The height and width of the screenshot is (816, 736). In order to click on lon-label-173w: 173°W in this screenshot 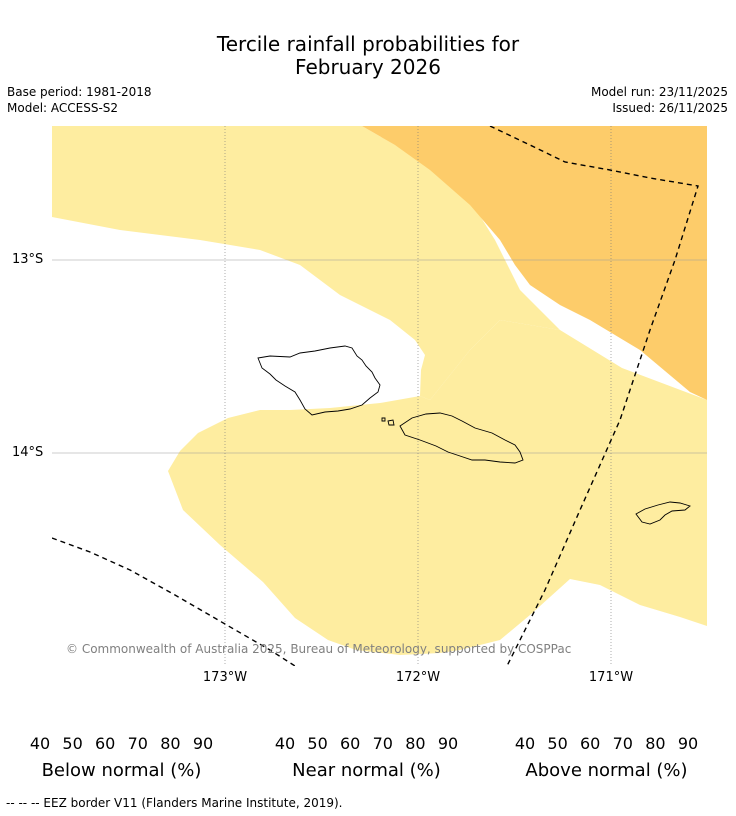, I will do `click(225, 677)`.